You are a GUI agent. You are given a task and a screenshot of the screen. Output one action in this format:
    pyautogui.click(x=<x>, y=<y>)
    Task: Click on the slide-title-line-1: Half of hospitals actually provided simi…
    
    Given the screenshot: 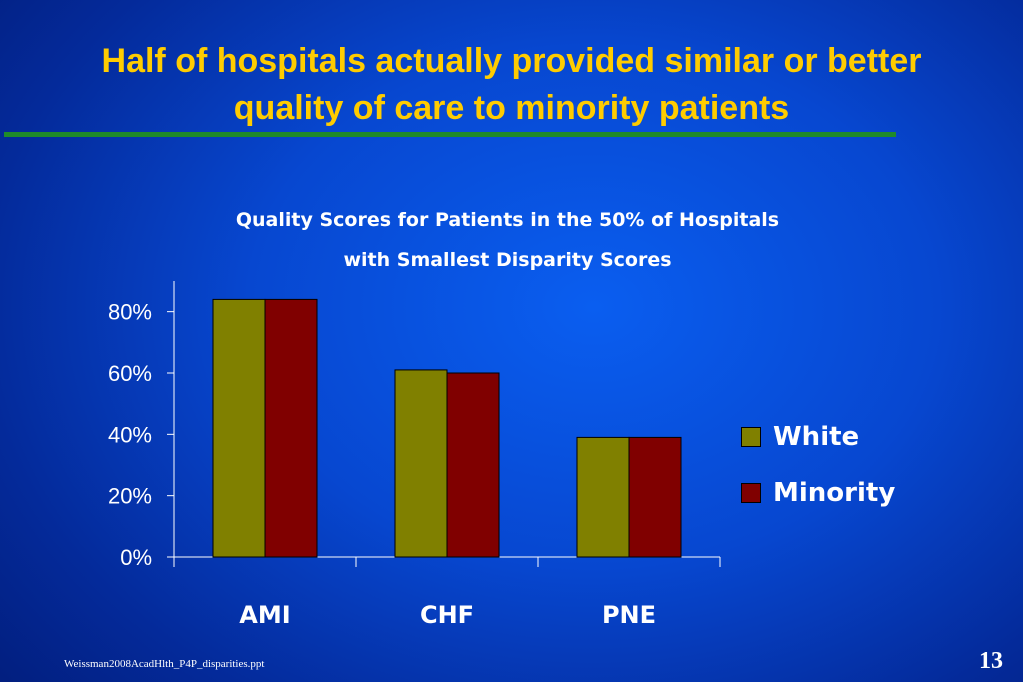 What is the action you would take?
    pyautogui.click(x=511, y=61)
    